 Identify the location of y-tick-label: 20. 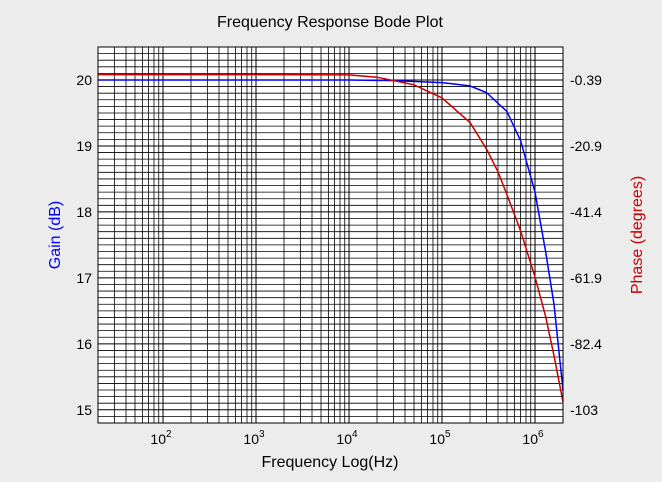
(84, 80).